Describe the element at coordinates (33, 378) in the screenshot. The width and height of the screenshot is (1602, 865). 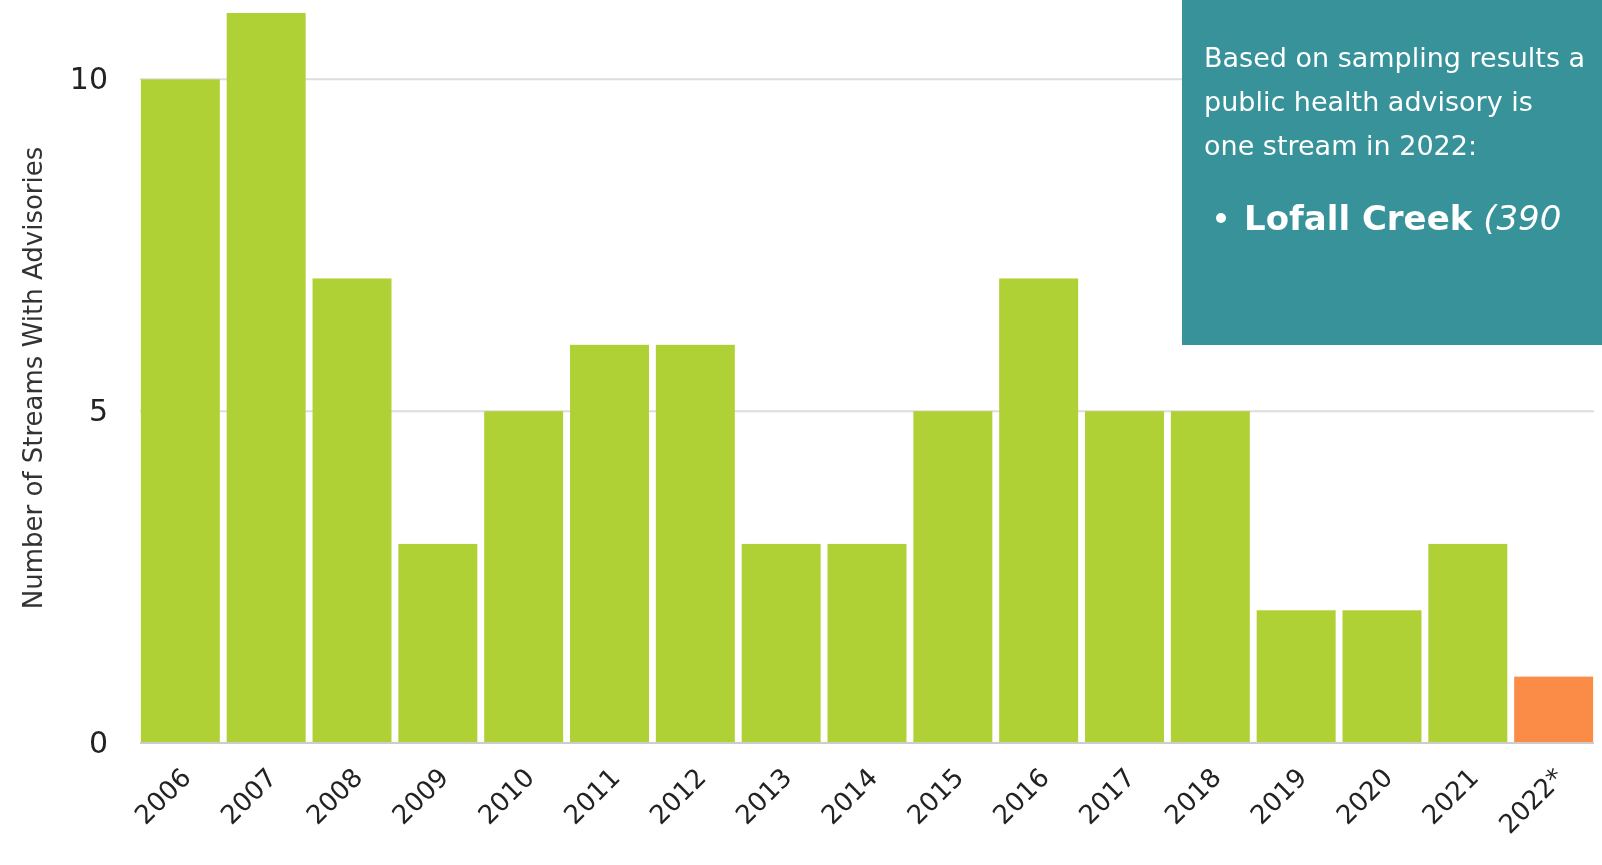
I see `y-axis-title: Number of Streams With Advisories` at that location.